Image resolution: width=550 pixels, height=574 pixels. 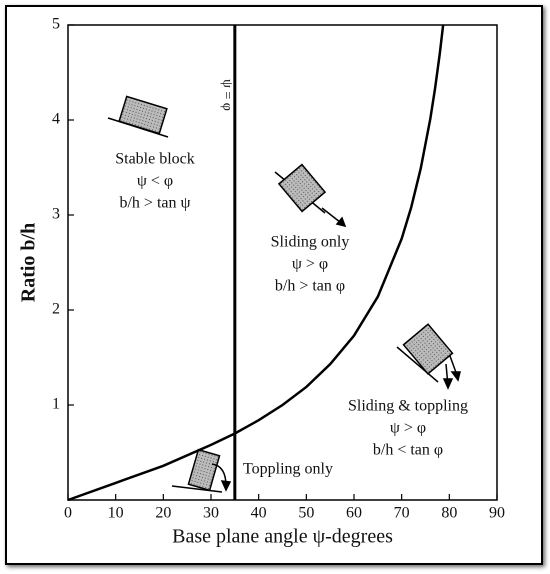 I want to click on y-tick-label: 3, so click(x=56, y=214).